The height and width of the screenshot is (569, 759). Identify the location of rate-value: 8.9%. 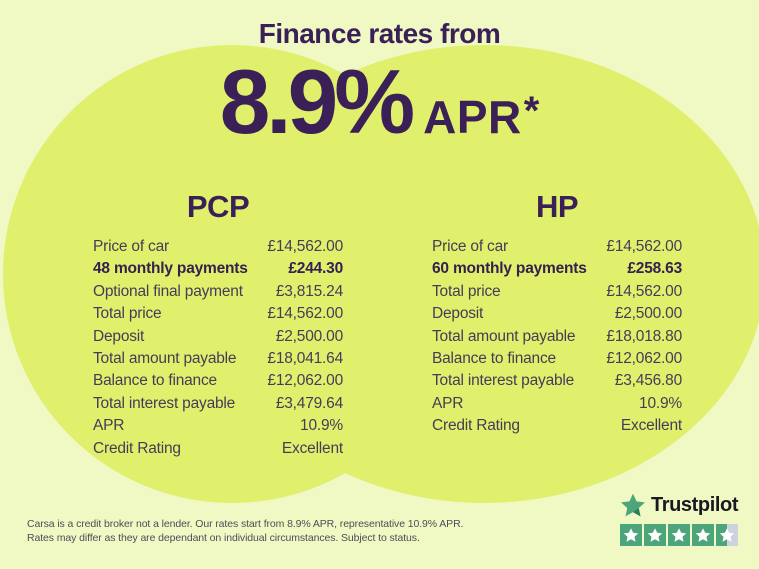
(317, 102).